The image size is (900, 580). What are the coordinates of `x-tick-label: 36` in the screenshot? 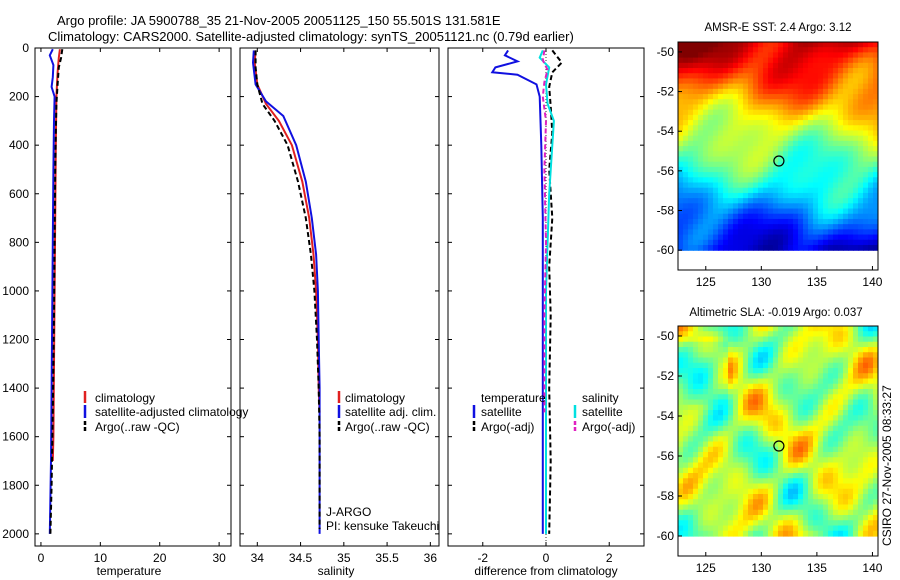 It's located at (431, 558).